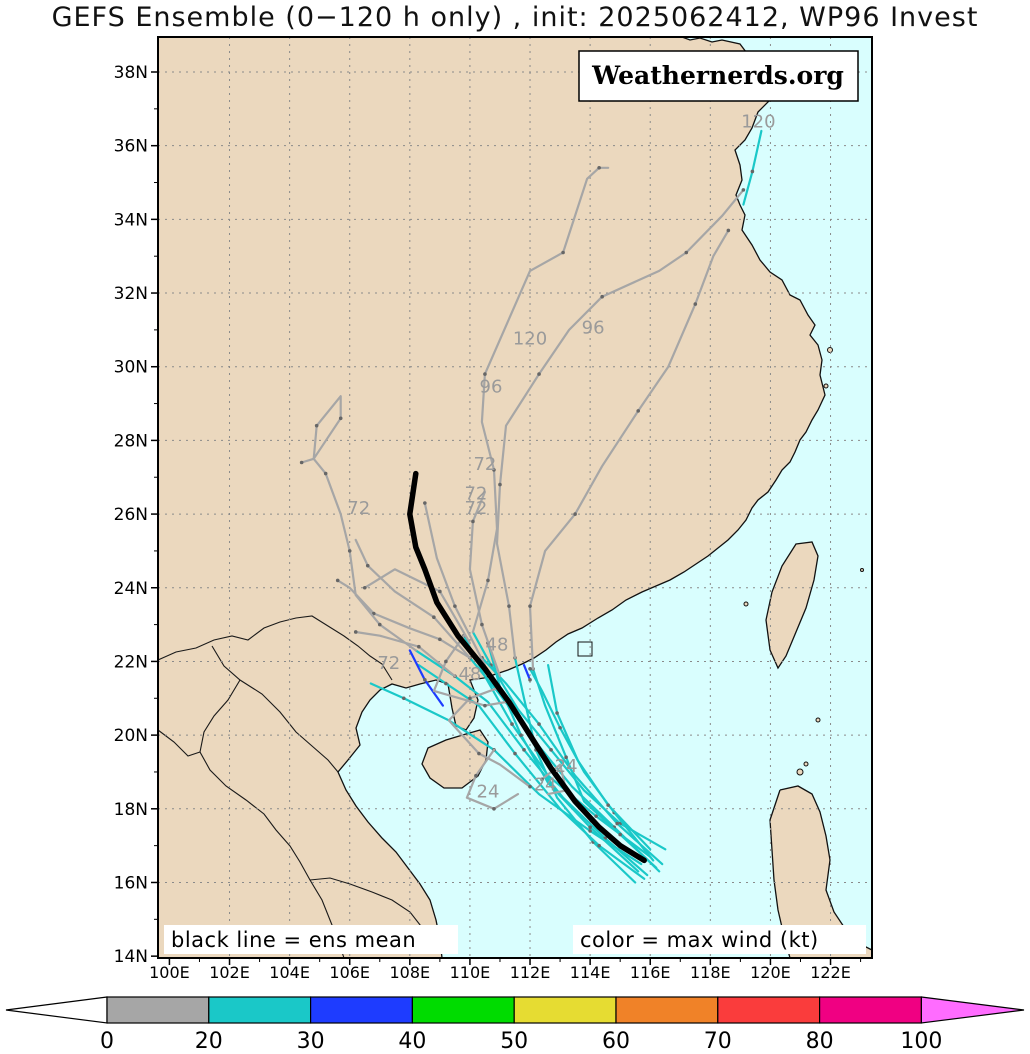  I want to click on colorbar-tick-label: 70, so click(718, 1041).